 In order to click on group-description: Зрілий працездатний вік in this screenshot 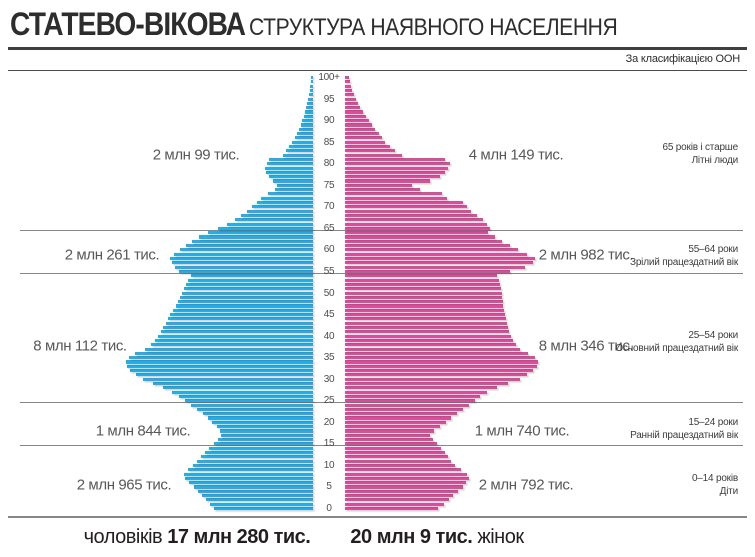, I will do `click(683, 262)`.